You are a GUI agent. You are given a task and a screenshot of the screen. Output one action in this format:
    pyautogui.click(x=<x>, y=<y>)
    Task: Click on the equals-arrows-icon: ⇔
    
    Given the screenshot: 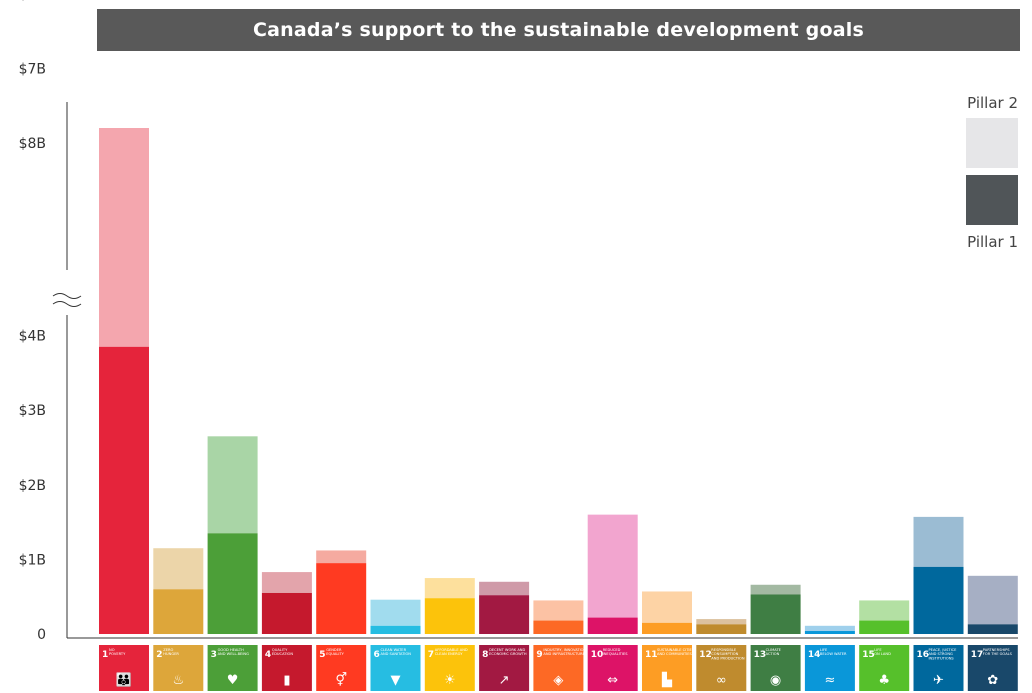 What is the action you would take?
    pyautogui.click(x=612, y=680)
    